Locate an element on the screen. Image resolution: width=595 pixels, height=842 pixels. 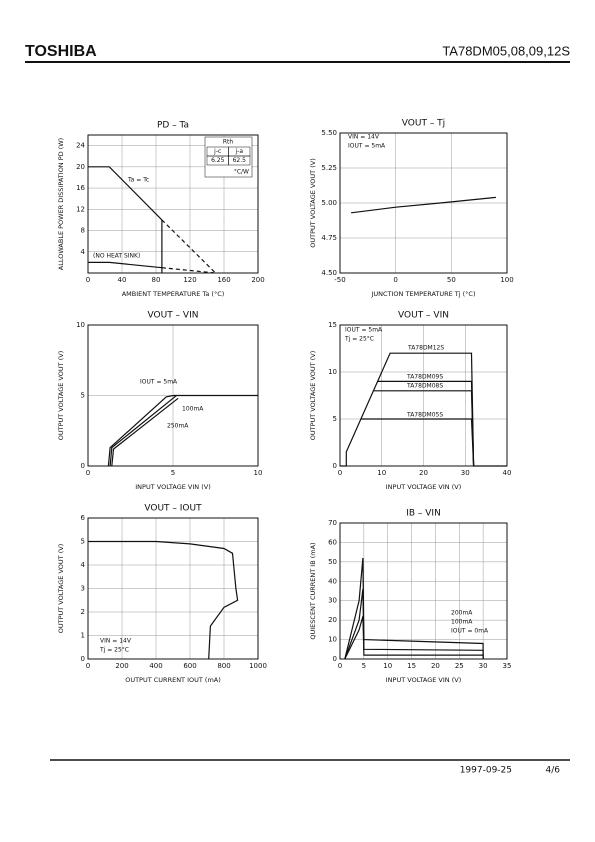
y-tick-label: 40 is located at coordinates (332, 581).